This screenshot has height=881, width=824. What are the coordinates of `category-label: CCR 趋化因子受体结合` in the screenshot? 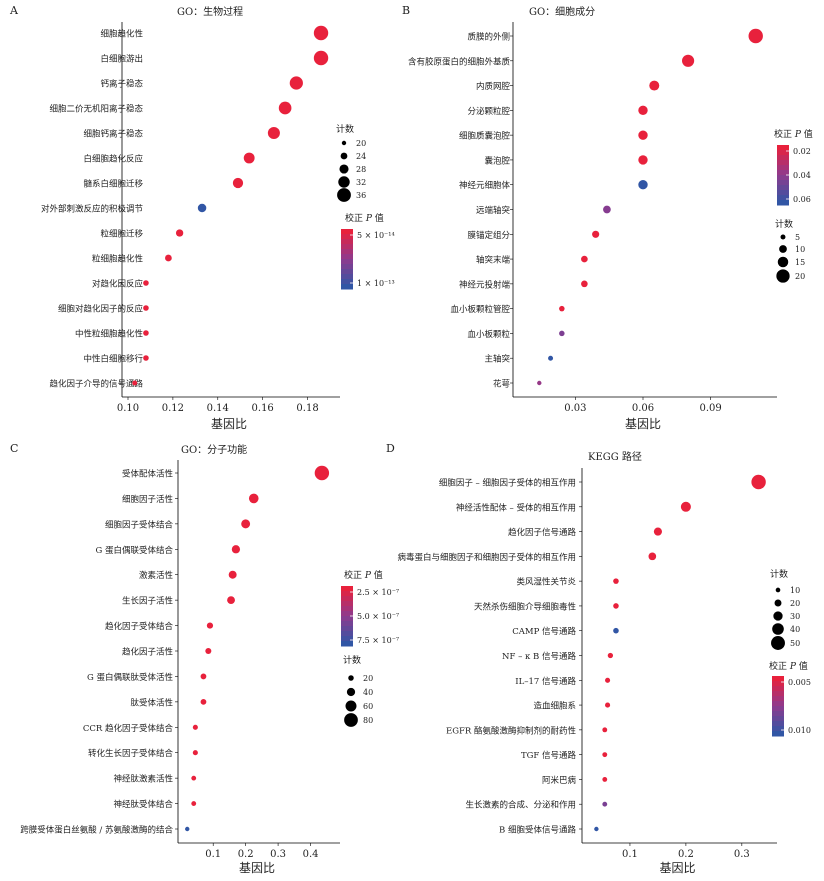 It's located at (128, 728).